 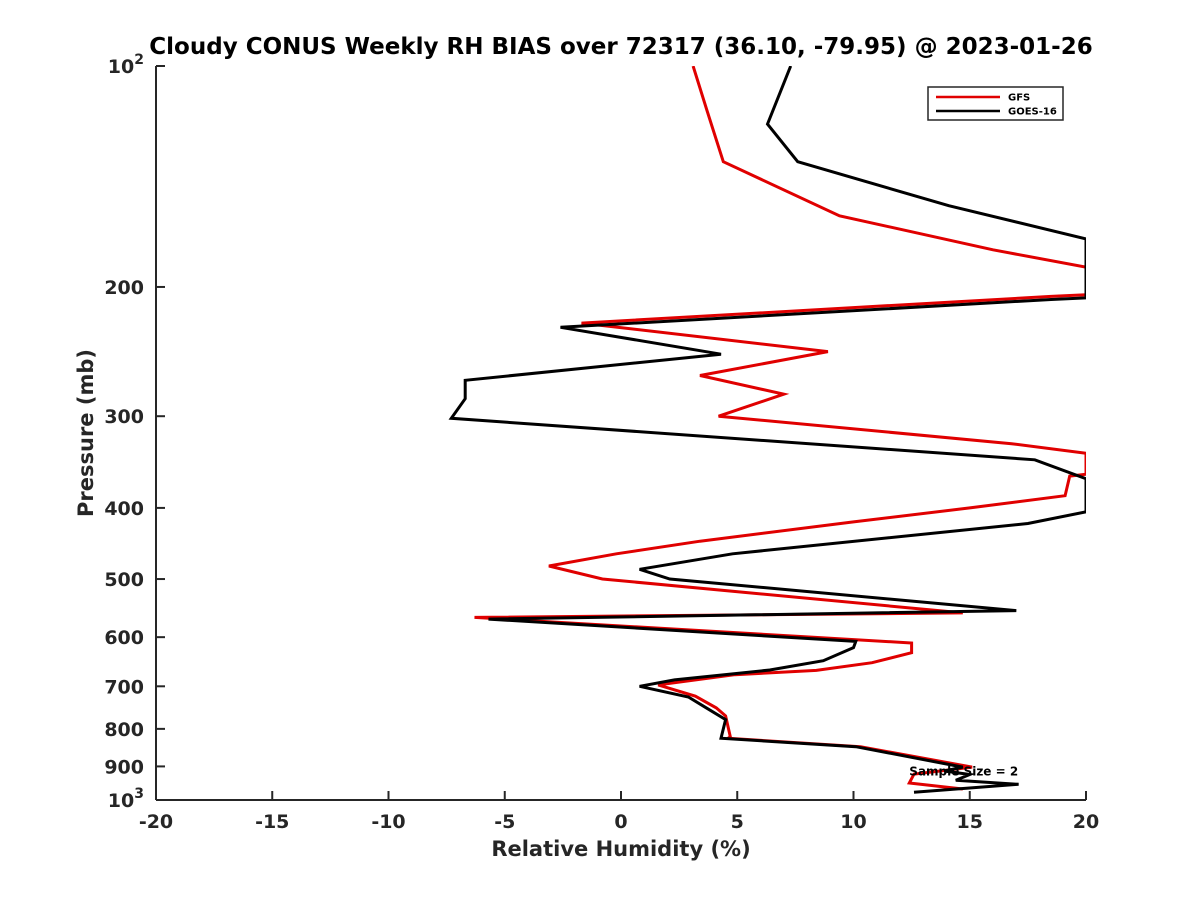 What do you see at coordinates (1086, 822) in the screenshot?
I see `x-tick-label: 20` at bounding box center [1086, 822].